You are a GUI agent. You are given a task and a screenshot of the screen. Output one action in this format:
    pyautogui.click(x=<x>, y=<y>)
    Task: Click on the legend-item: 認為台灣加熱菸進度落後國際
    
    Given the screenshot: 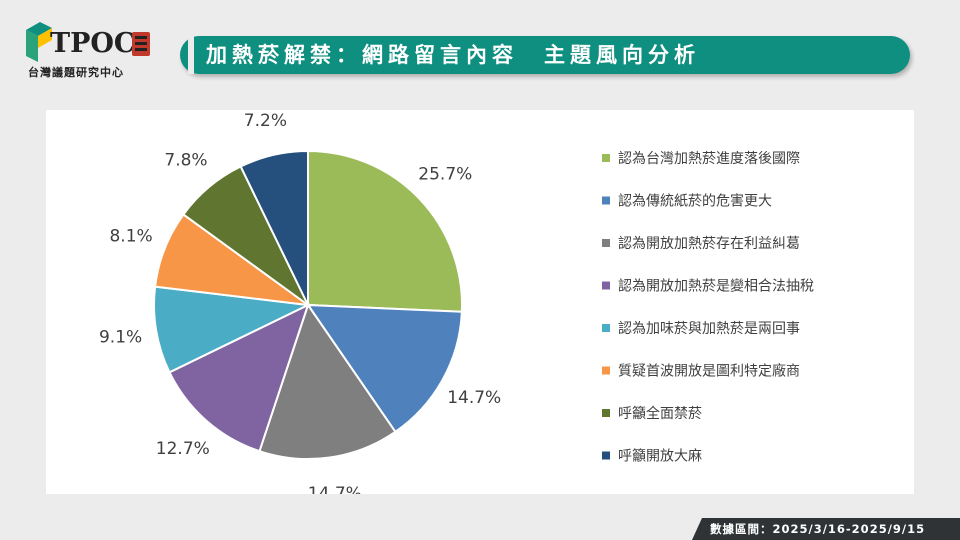 What is the action you would take?
    pyautogui.click(x=701, y=159)
    